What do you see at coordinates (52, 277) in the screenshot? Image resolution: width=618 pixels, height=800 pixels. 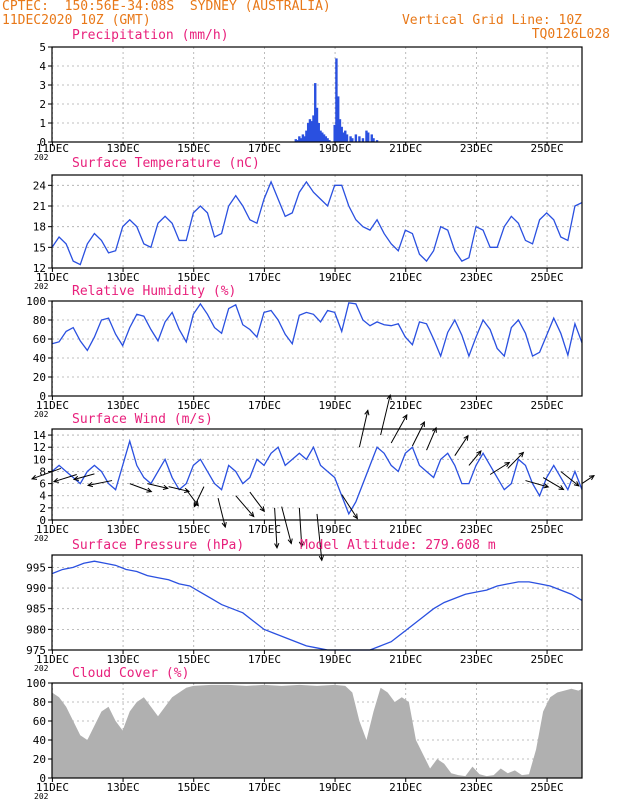 I see `panel-2-xtick-label: 11DEC` at bounding box center [52, 277].